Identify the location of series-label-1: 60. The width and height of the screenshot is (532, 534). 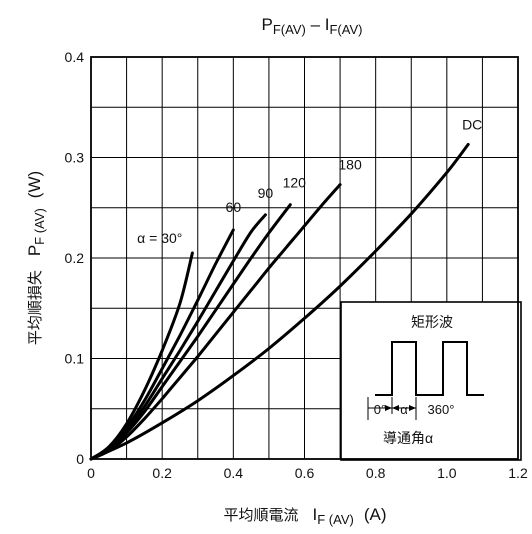
(234, 207).